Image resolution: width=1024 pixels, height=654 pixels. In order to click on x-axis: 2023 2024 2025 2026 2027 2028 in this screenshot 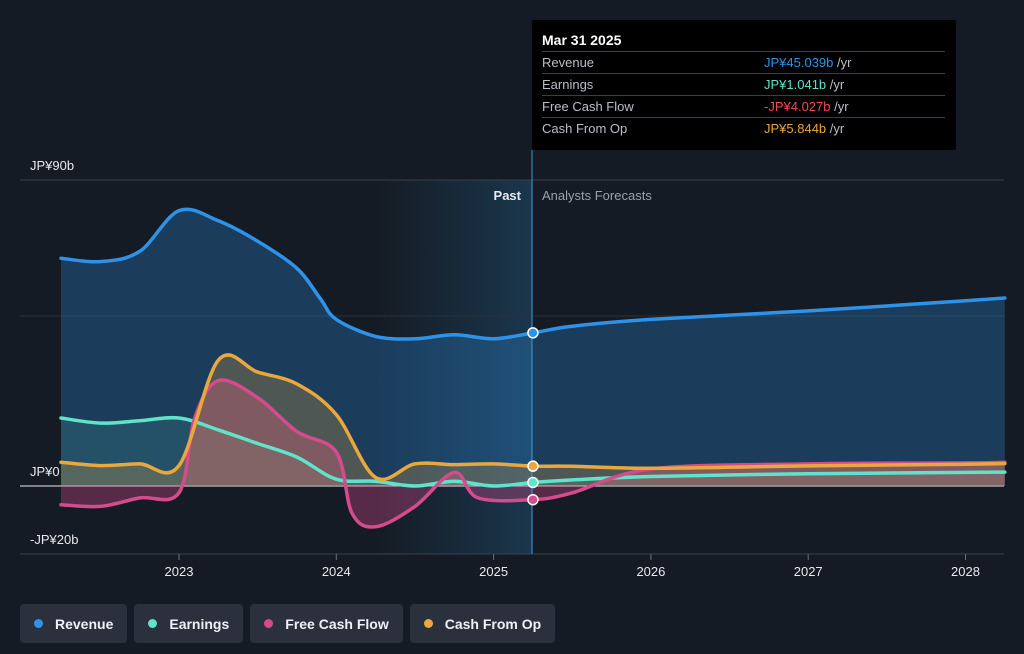, I will do `click(572, 566)`.